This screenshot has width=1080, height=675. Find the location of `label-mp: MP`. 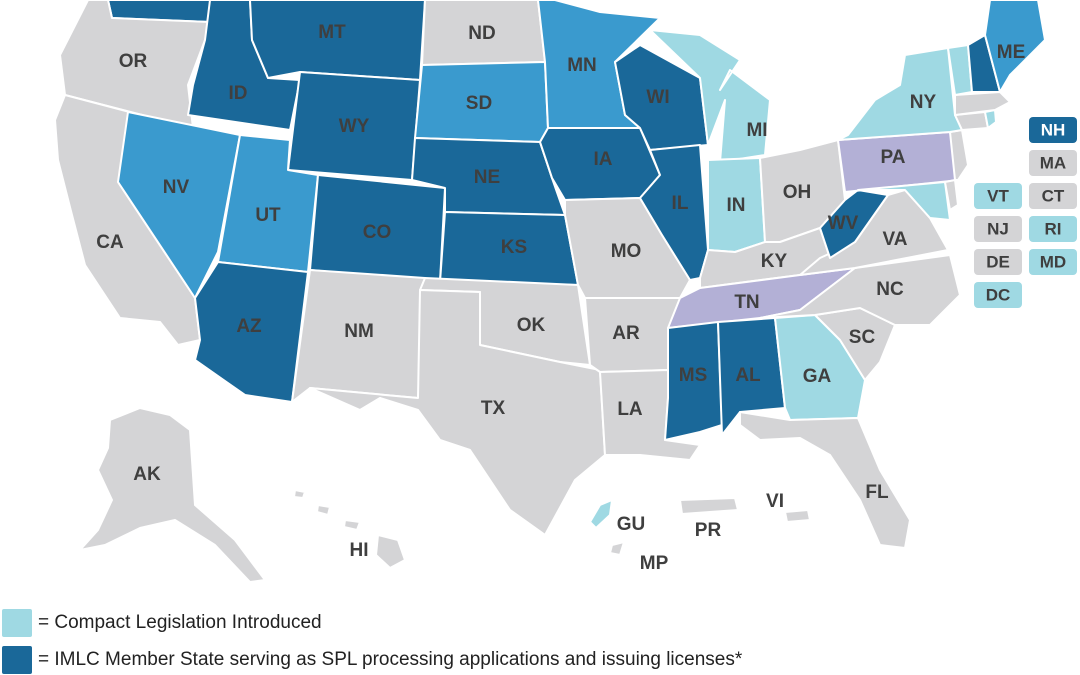

label-mp: MP is located at coordinates (654, 563).